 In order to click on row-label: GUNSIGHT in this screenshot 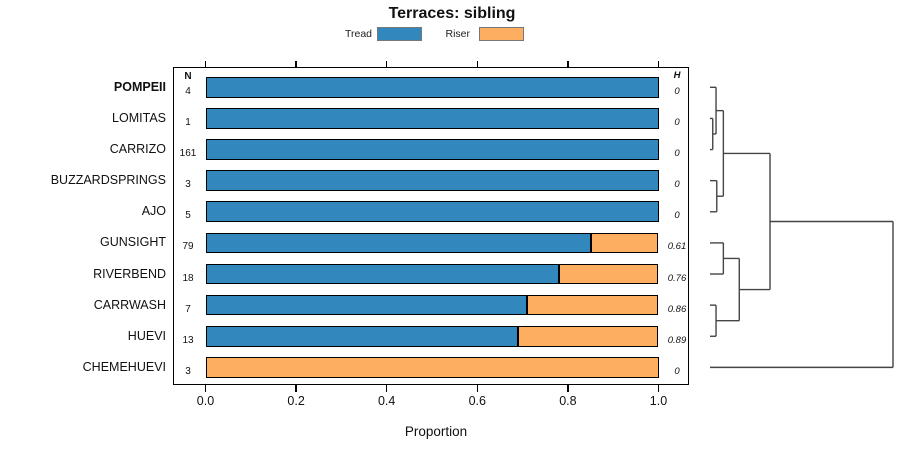, I will do `click(133, 242)`.